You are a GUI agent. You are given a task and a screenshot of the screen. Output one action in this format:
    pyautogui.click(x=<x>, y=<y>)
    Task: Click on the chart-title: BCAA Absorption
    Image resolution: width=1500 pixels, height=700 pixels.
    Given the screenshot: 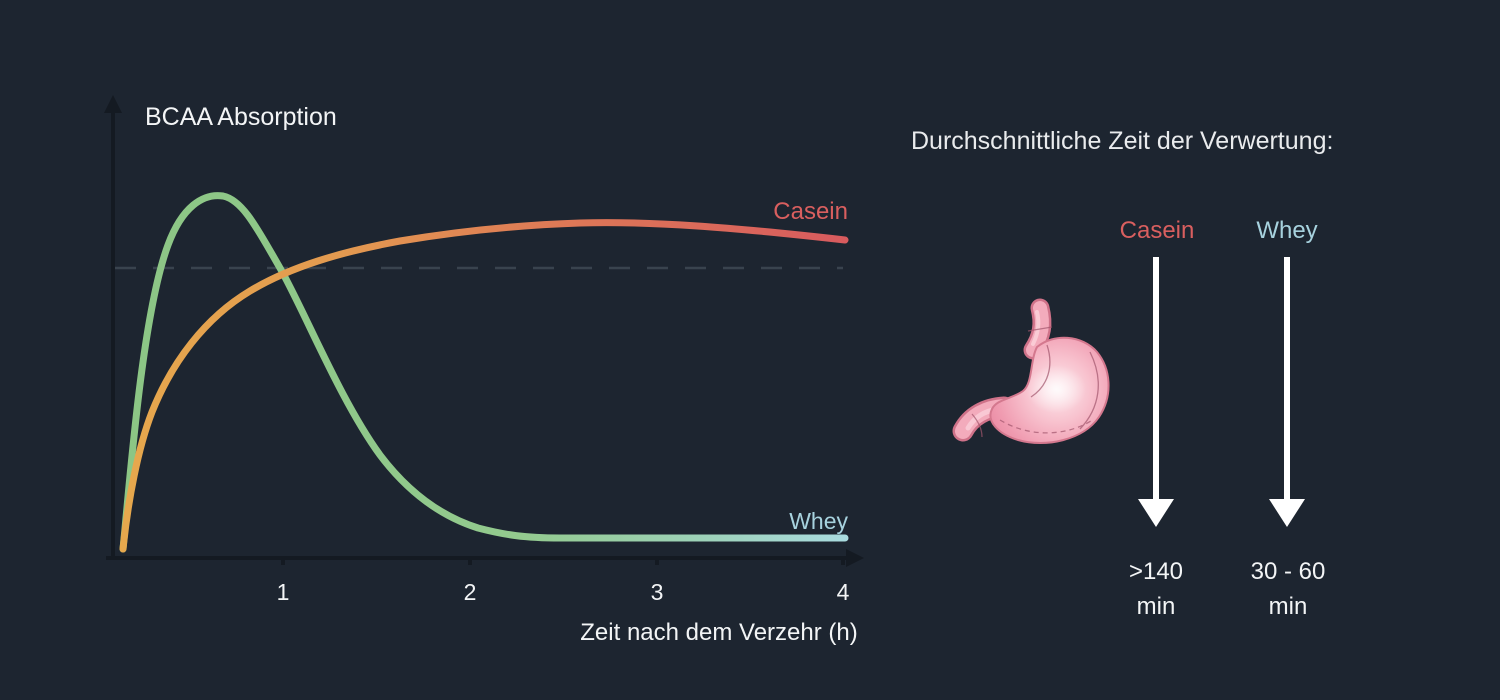 What is the action you would take?
    pyautogui.click(x=241, y=117)
    